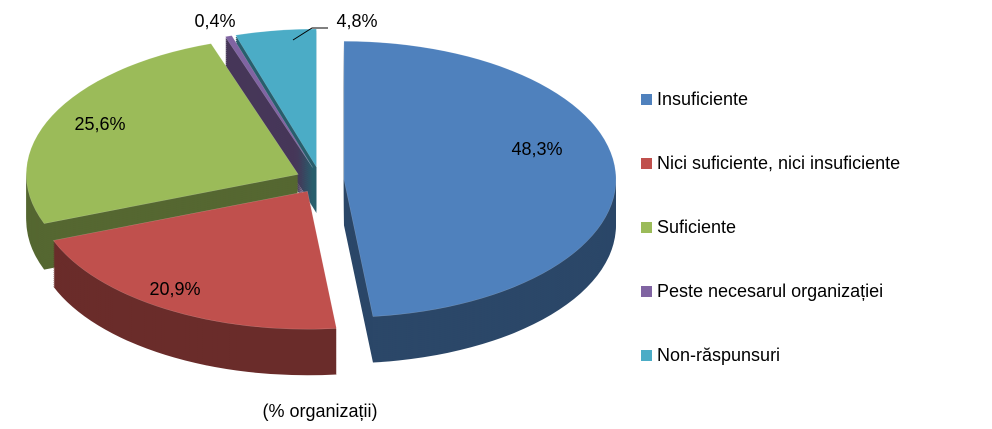 The width and height of the screenshot is (992, 429). I want to click on data-label: 0,4%, so click(214, 21).